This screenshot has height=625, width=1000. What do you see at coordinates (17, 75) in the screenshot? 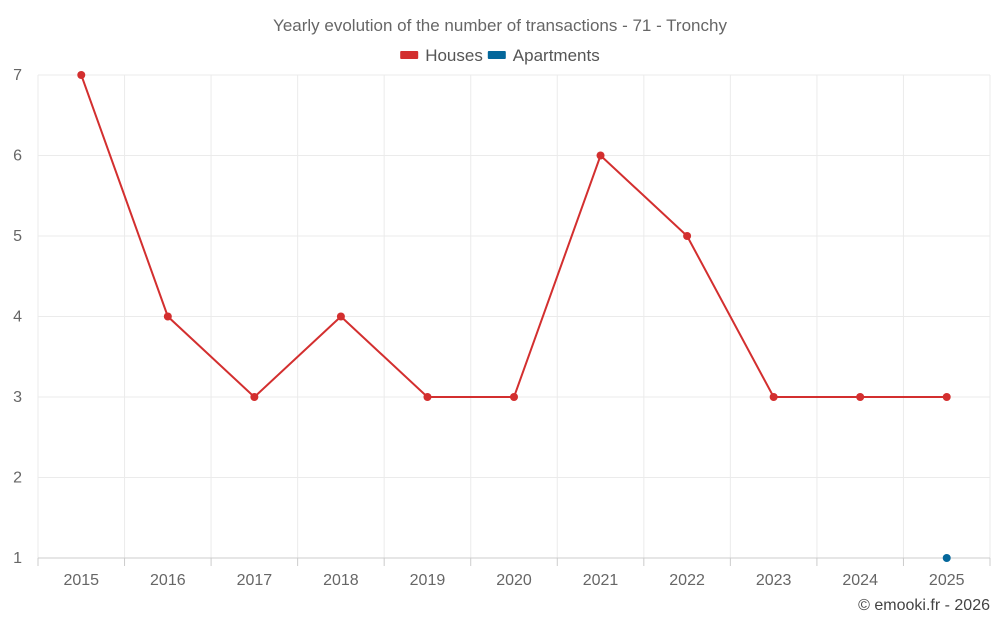
I see `y-tick-label: 7` at bounding box center [17, 75].